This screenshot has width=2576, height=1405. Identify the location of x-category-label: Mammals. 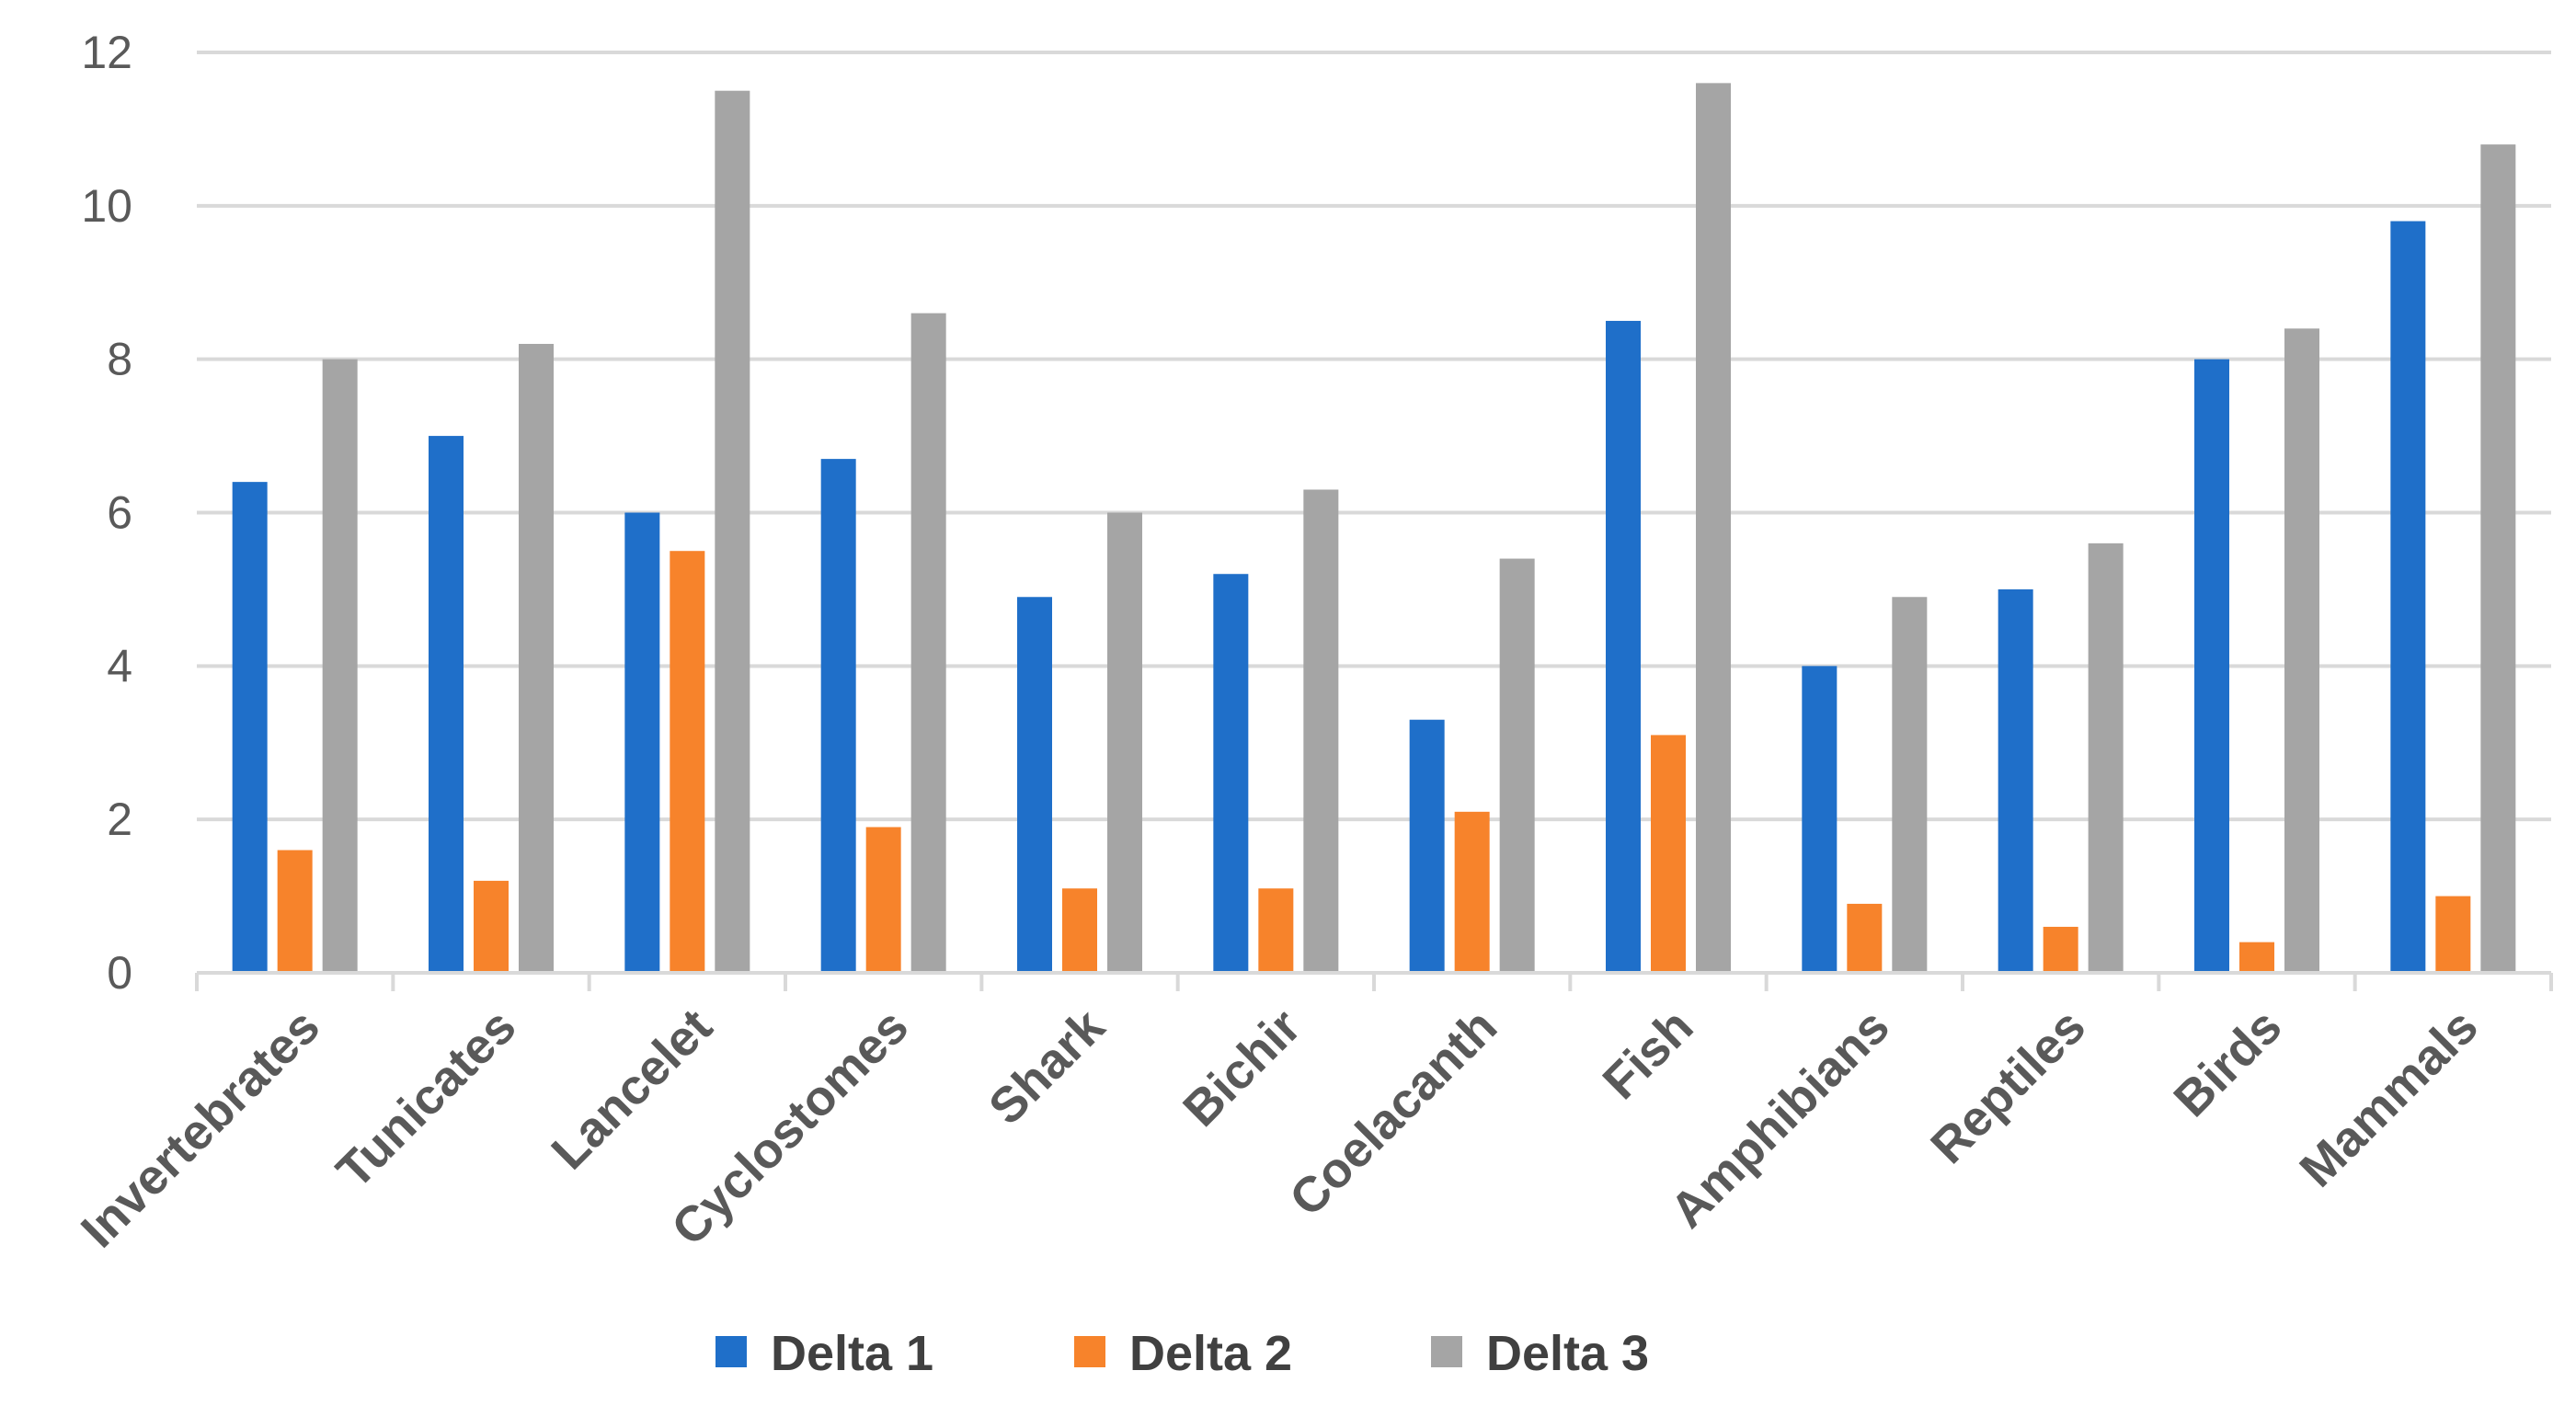
(2389, 1098).